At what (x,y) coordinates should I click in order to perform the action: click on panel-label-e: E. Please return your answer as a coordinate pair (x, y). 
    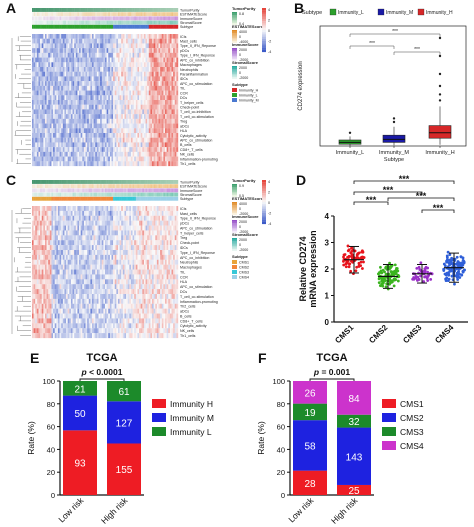
    Looking at the image, I should click on (35, 358).